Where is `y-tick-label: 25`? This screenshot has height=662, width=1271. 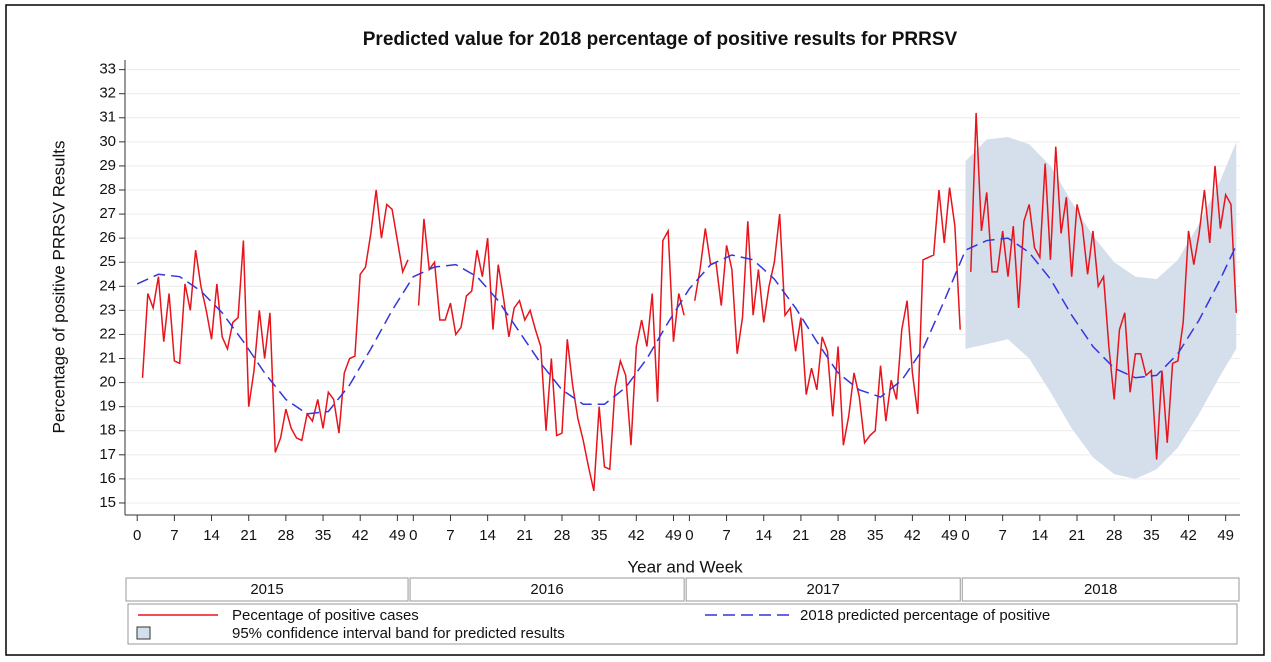
y-tick-label: 25 is located at coordinates (107, 261).